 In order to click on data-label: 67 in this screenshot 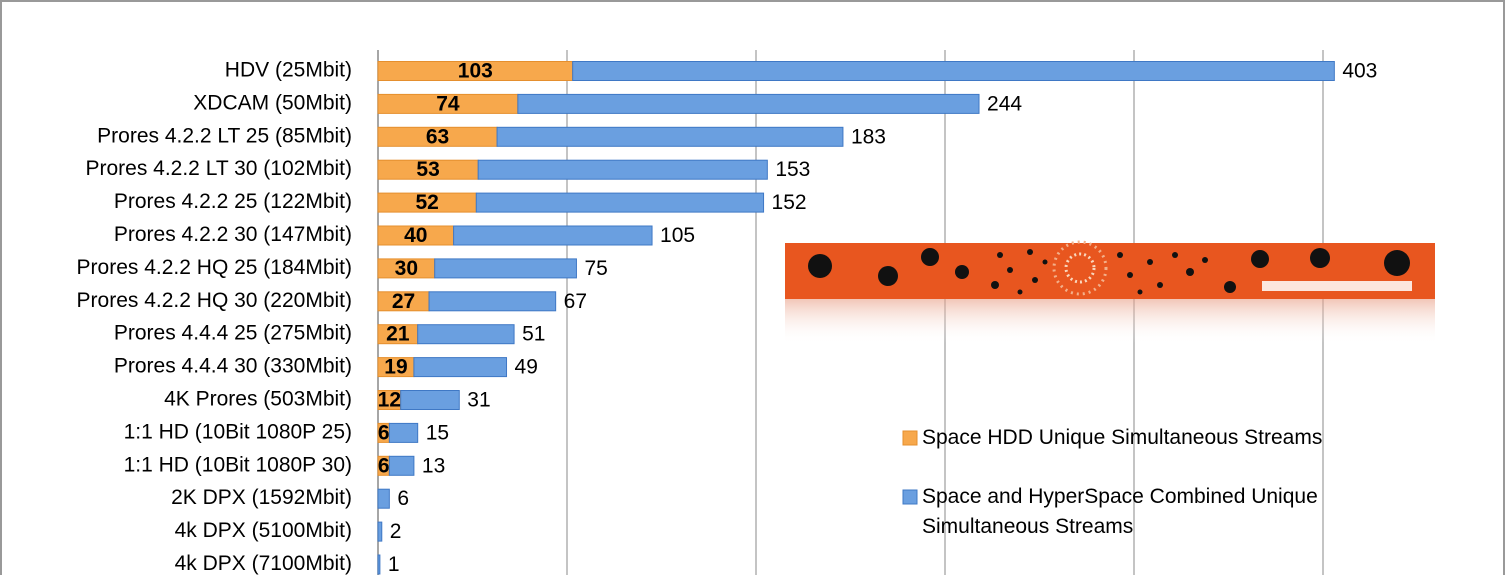, I will do `click(575, 301)`.